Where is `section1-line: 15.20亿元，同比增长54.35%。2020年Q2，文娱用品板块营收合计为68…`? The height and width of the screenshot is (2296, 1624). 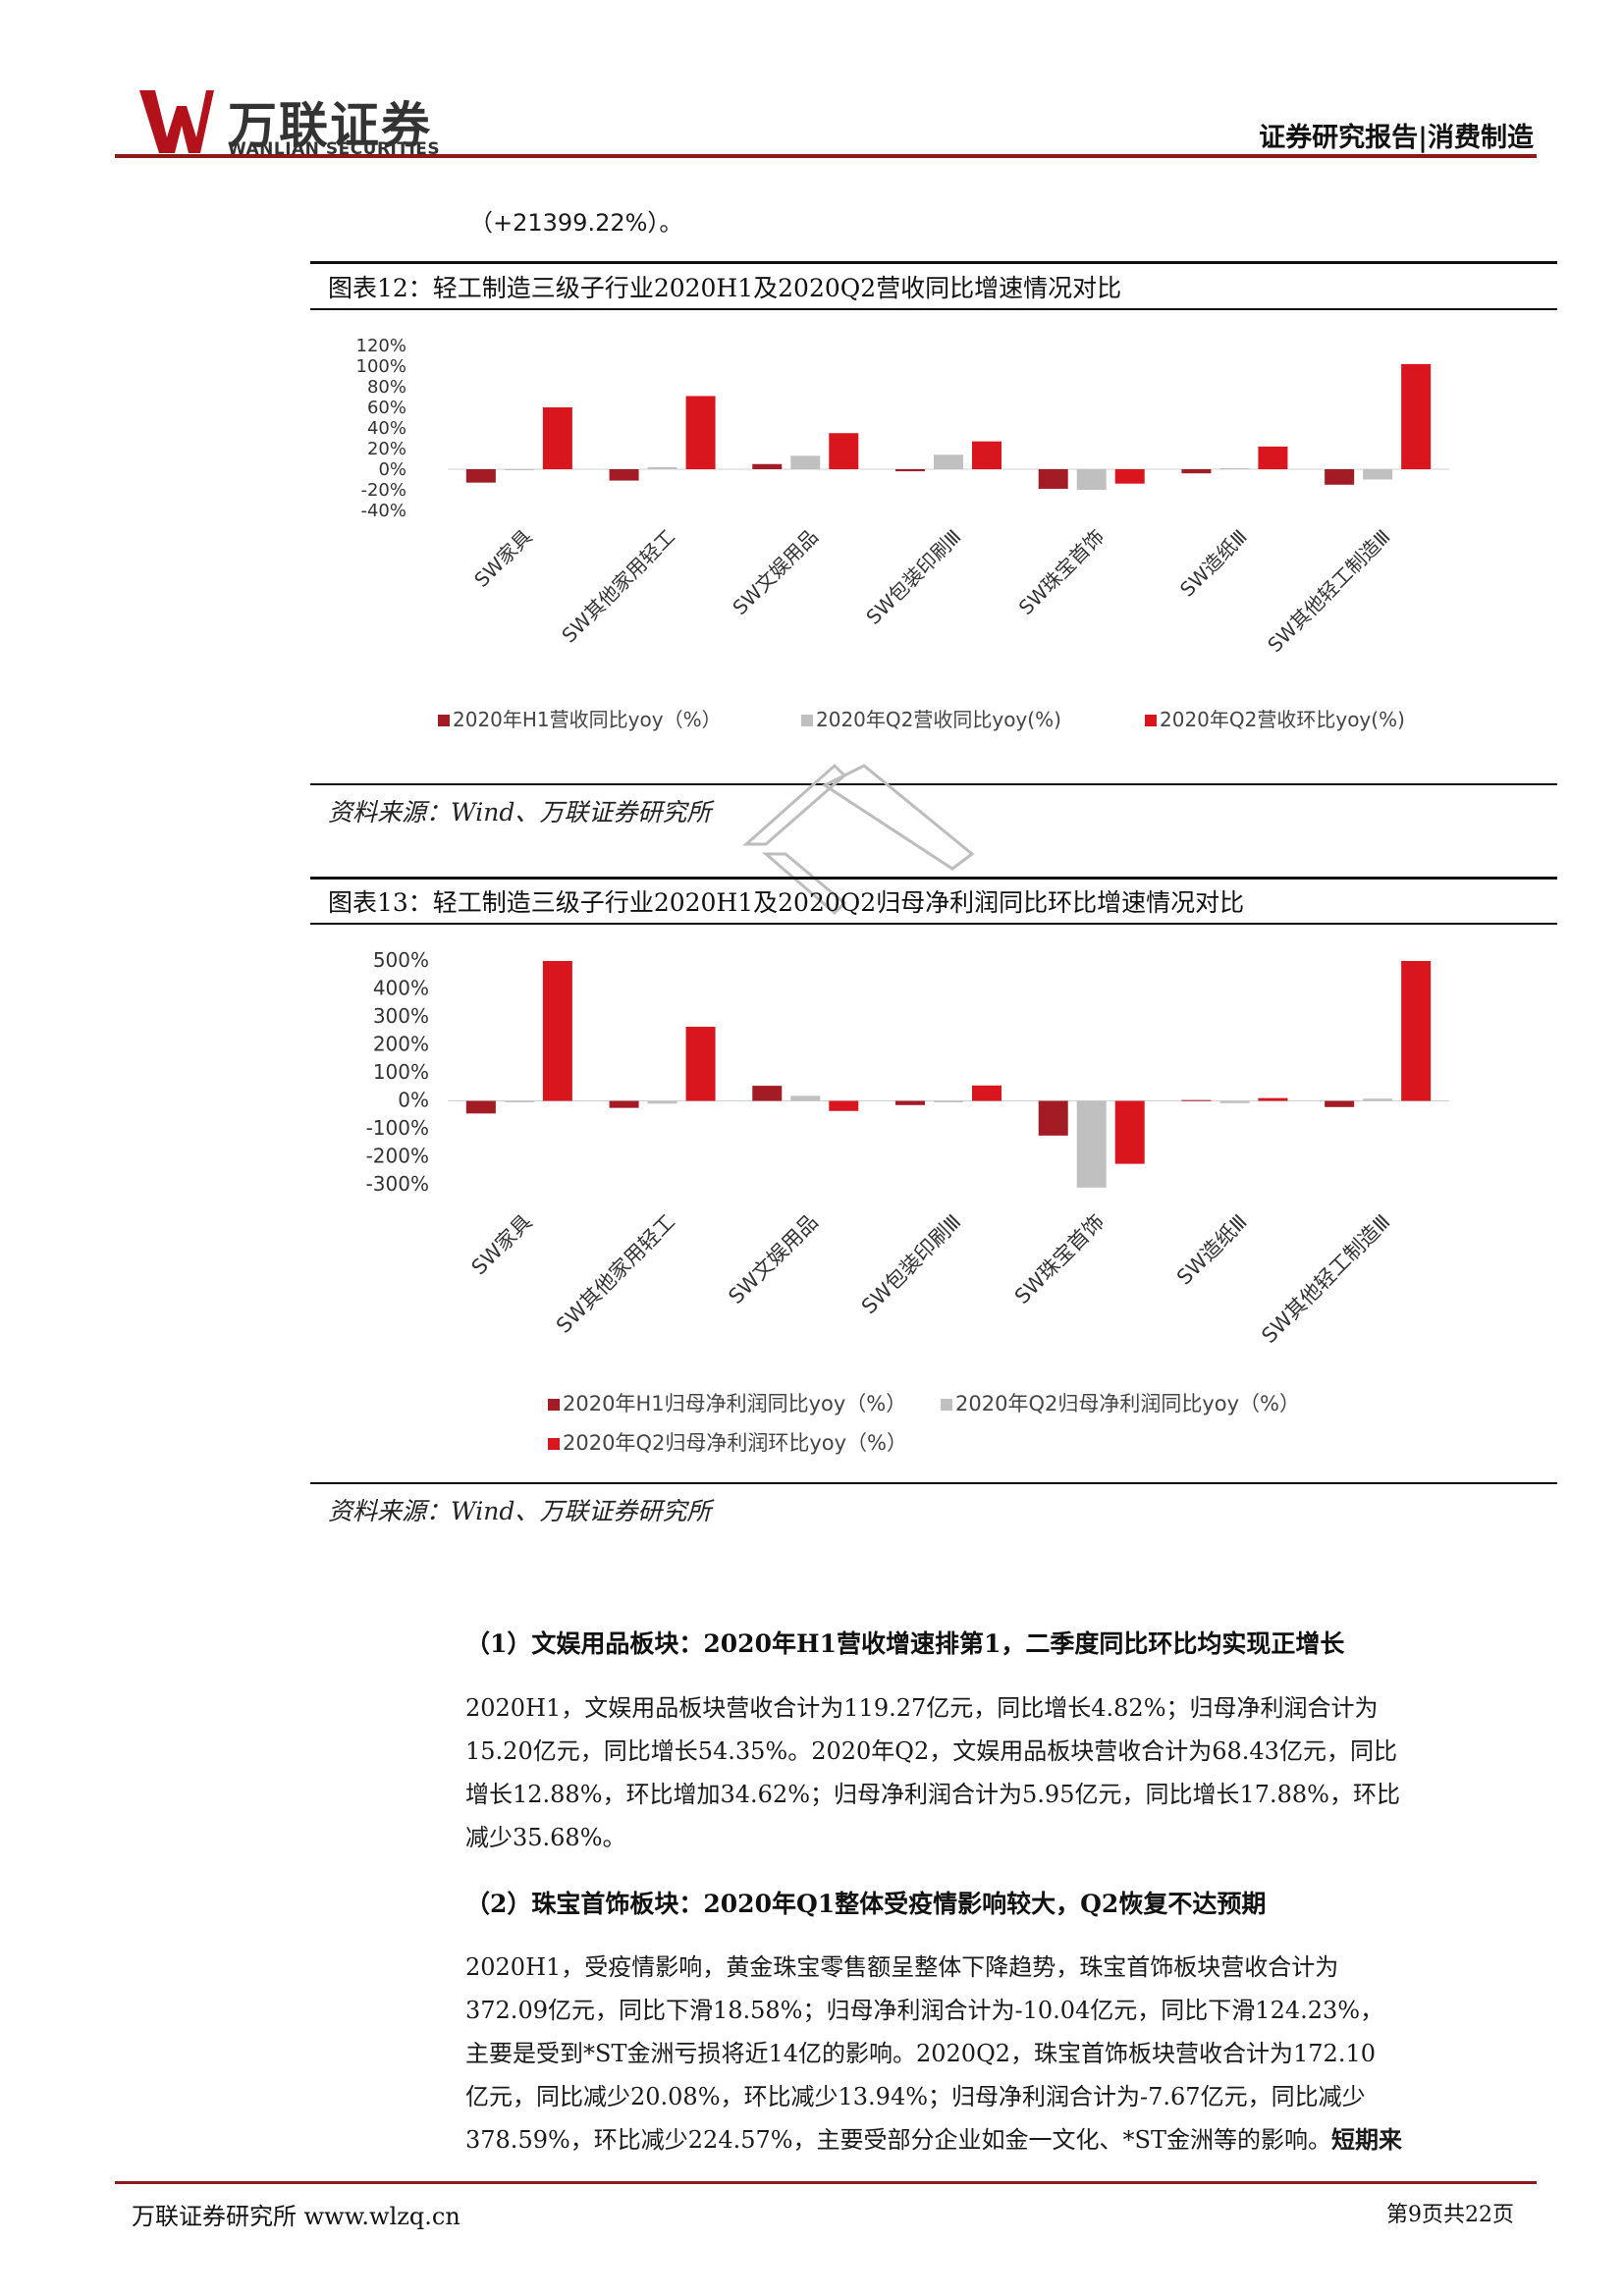
section1-line: 15.20亿元，同比增长54.35%。2020年Q2，文娱用品板块营收合计为68… is located at coordinates (931, 1751).